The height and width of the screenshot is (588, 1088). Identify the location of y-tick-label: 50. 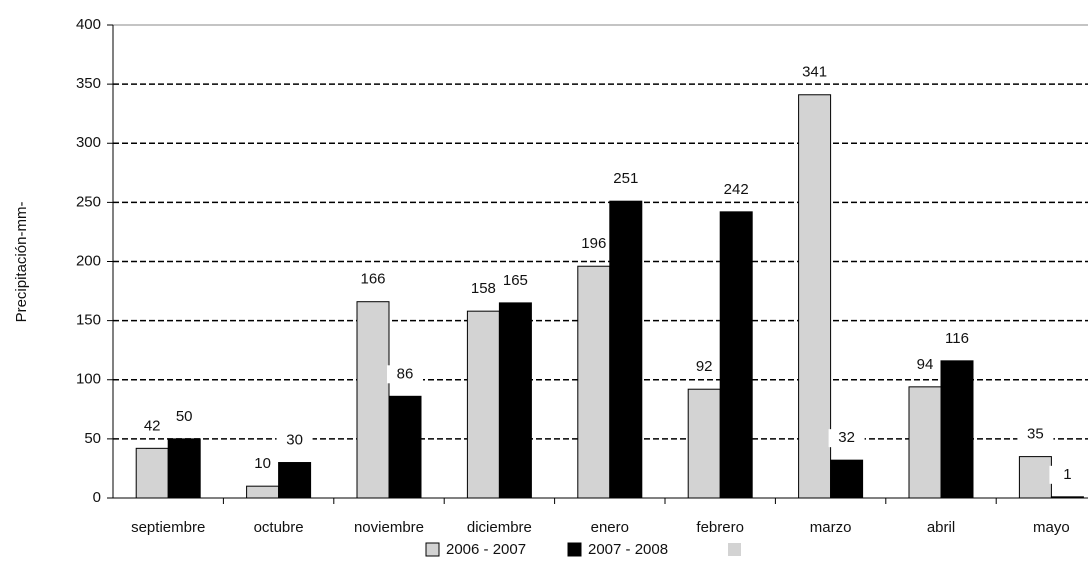
(92, 438).